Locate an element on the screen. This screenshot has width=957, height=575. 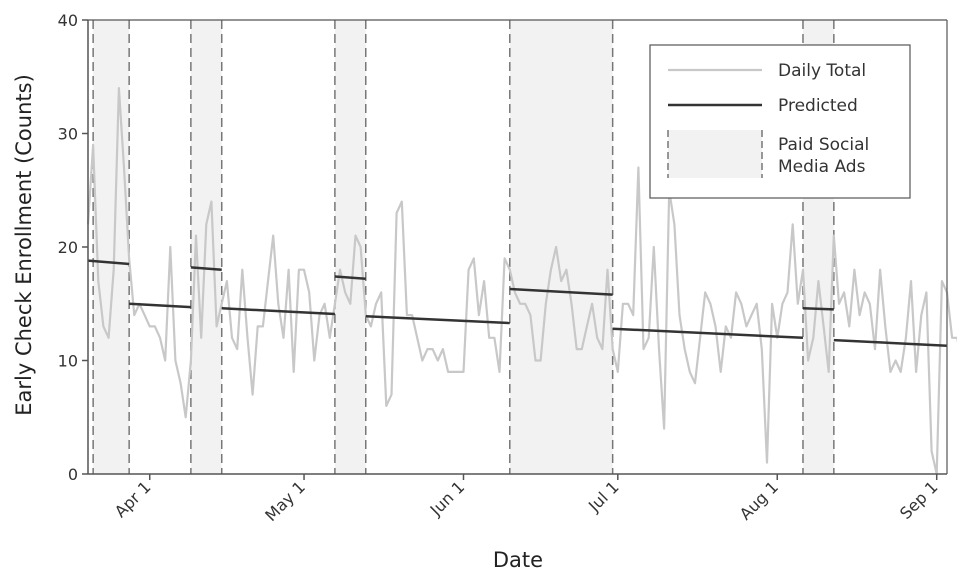
y-axis-title: Early Check Enrollment (Counts) is located at coordinates (24, 245).